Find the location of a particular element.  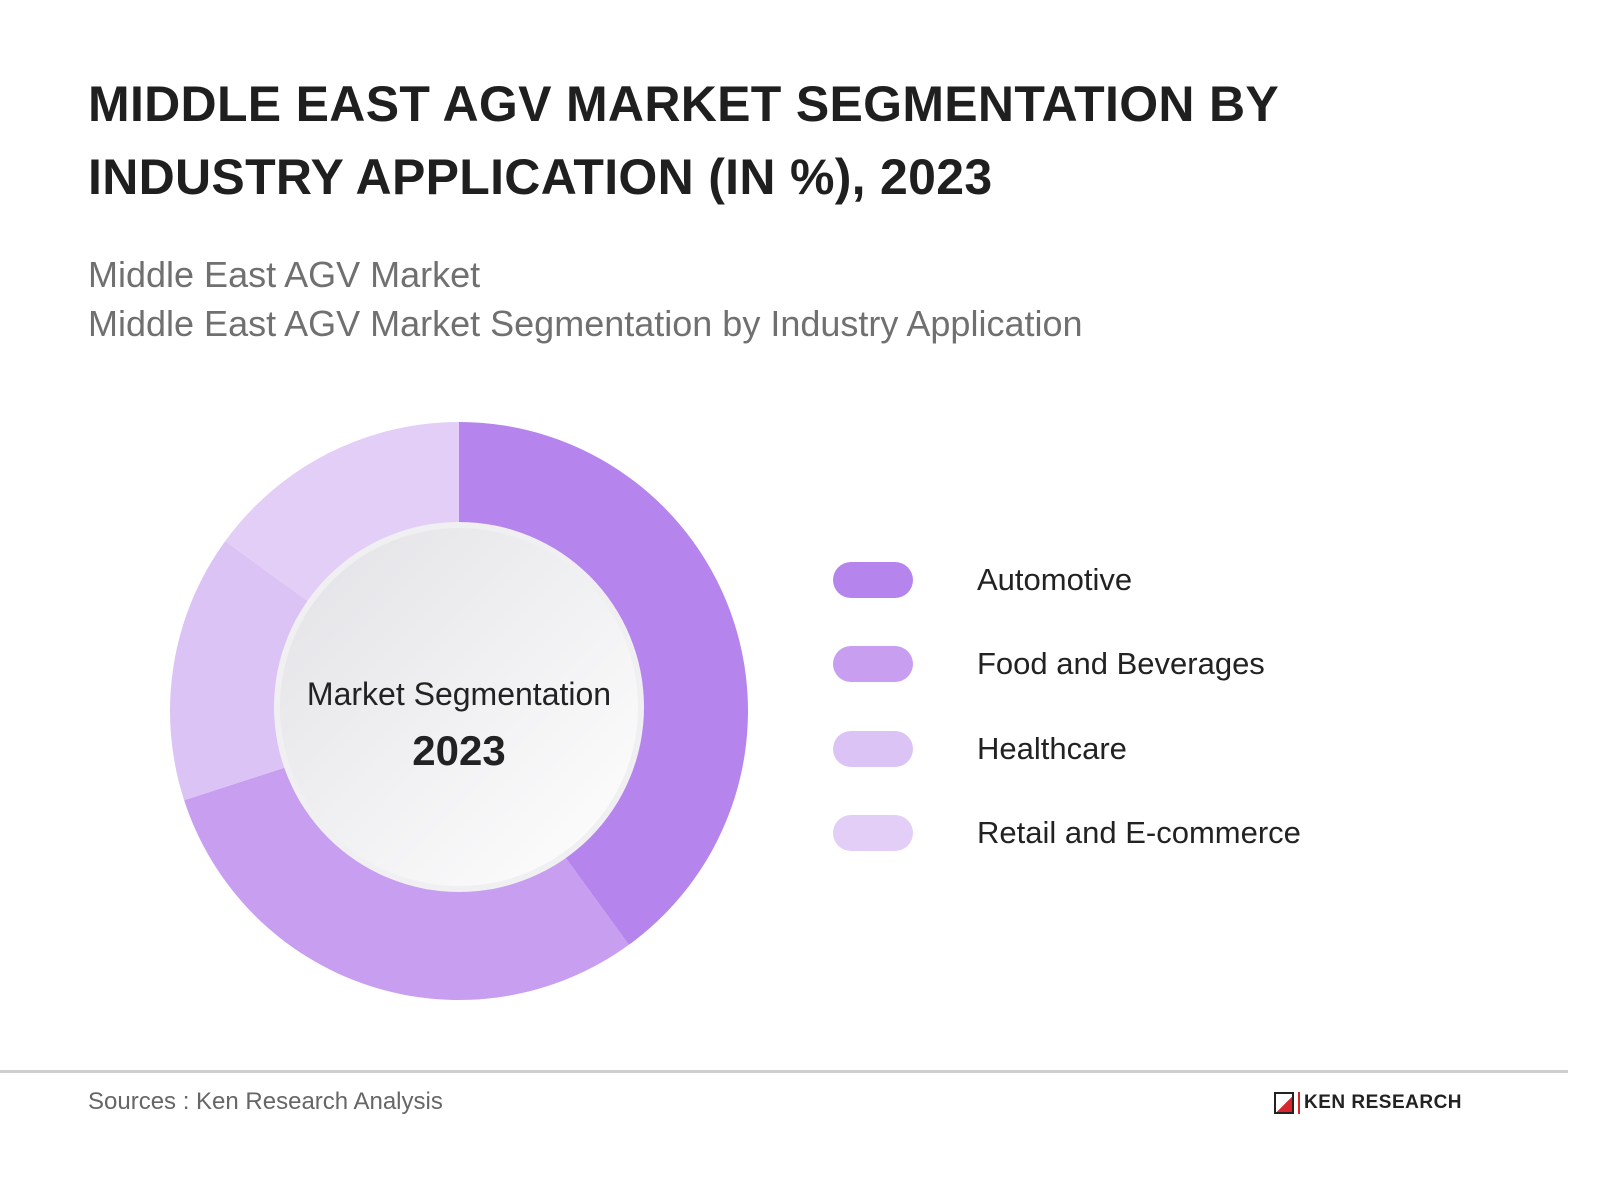

logo-mark-icon is located at coordinates (1284, 1103).